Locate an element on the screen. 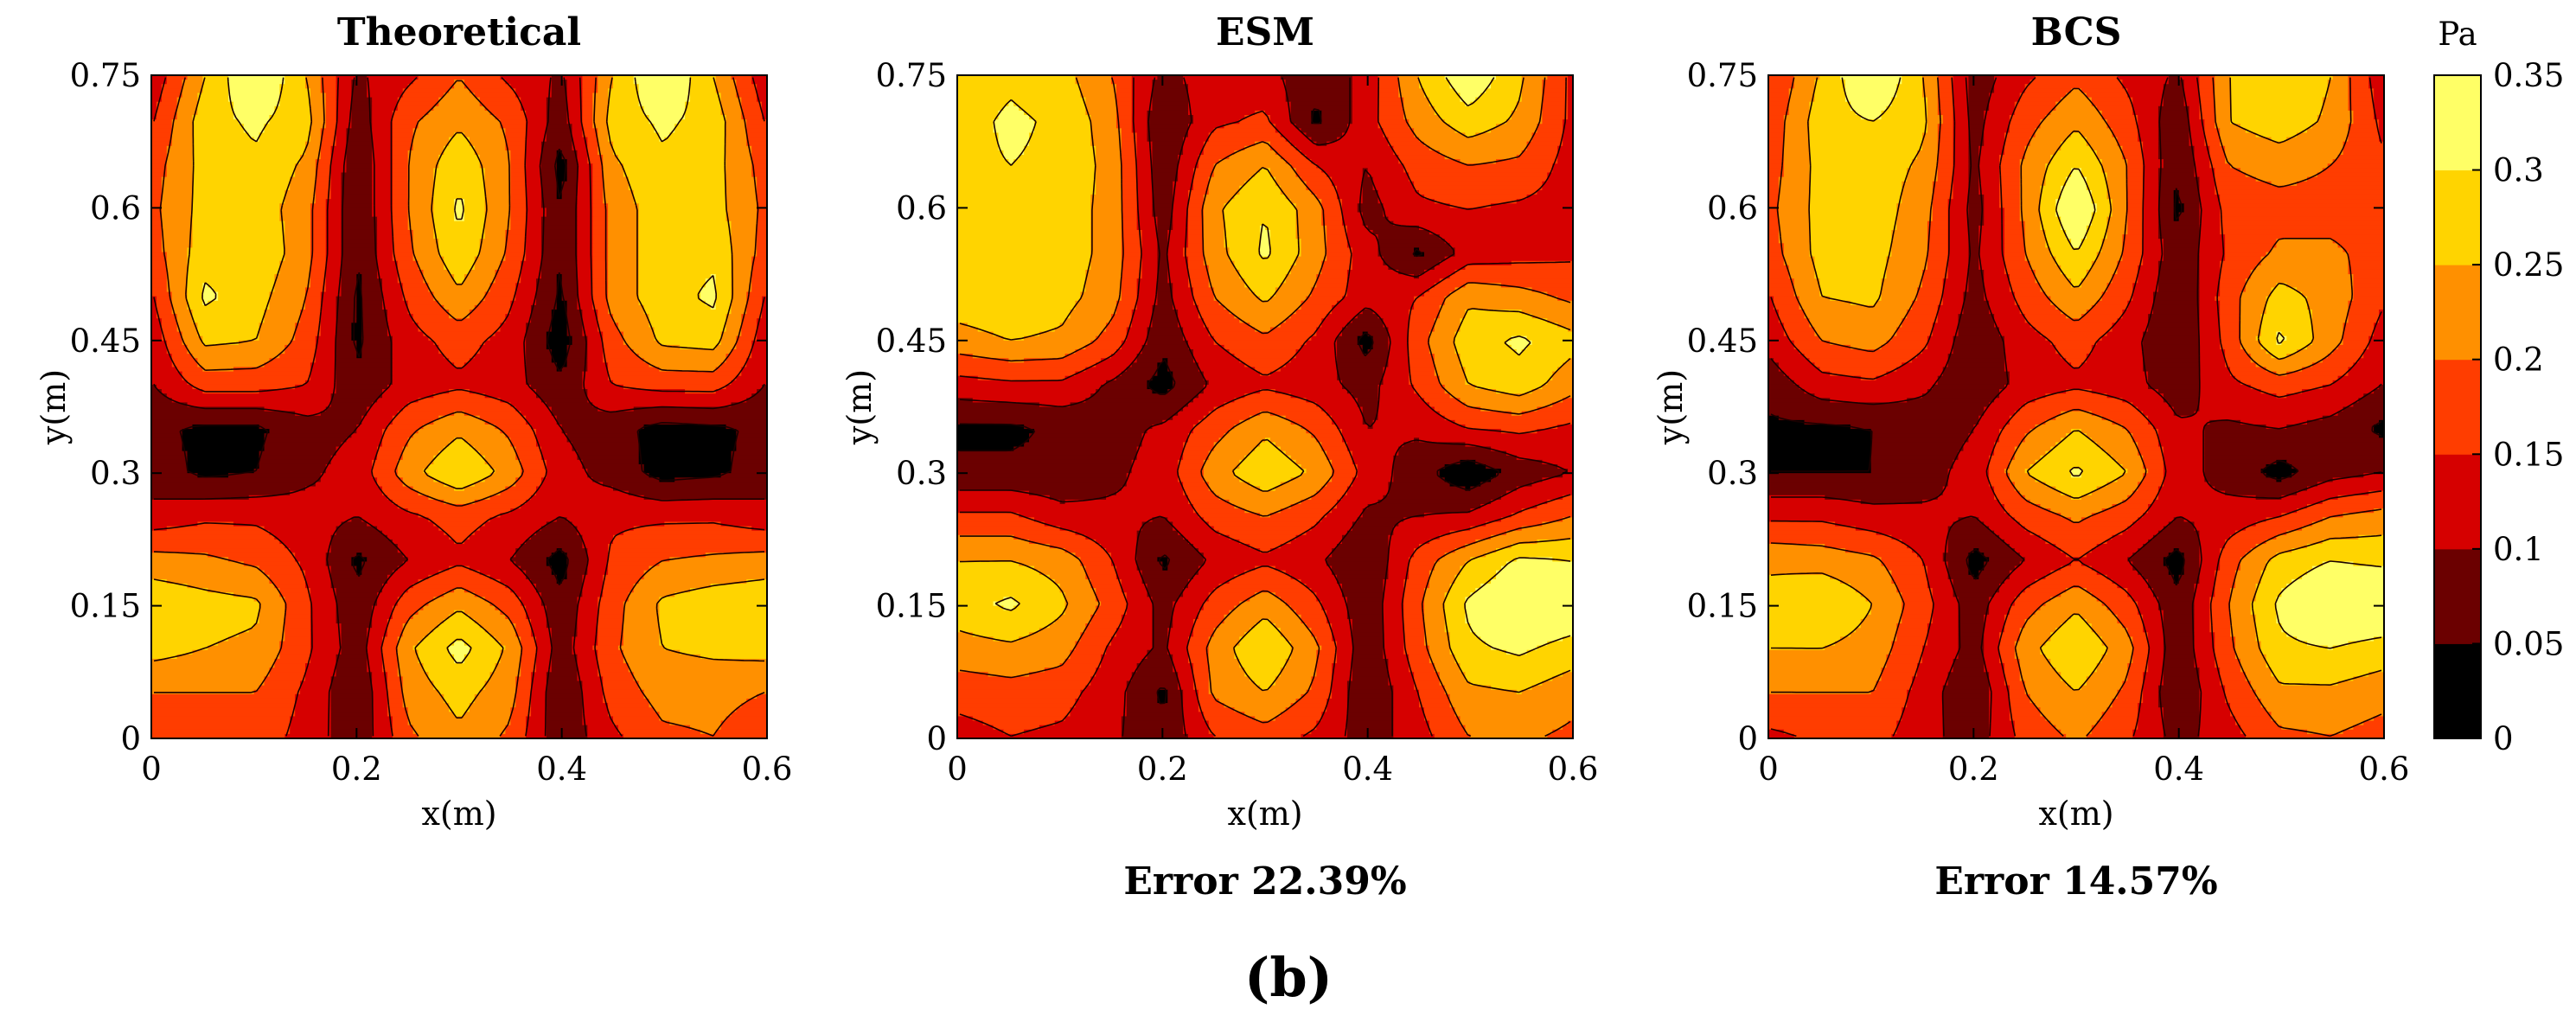 This screenshot has width=2576, height=1022. panel-title: Theoretical is located at coordinates (459, 32).